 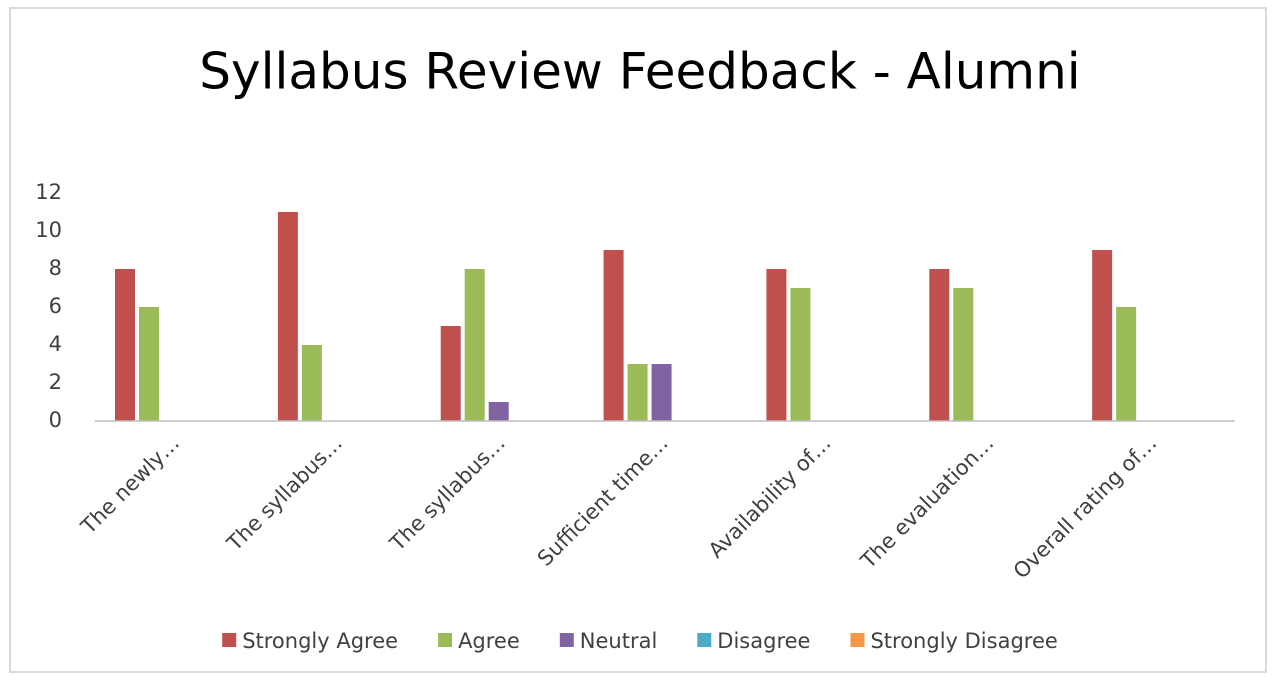 What do you see at coordinates (619, 641) in the screenshot?
I see `legend-label: Neutral` at bounding box center [619, 641].